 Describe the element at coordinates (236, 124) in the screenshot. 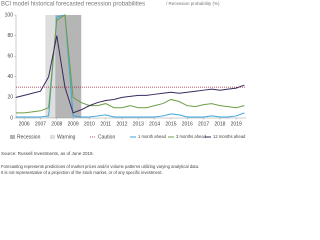

I see `x-tick-label: 2019` at that location.